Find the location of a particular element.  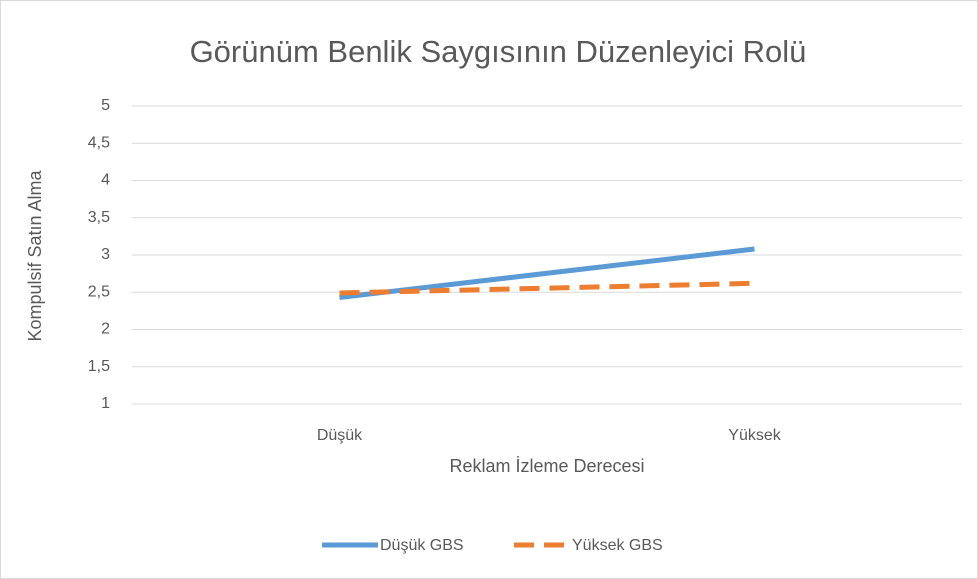

series-line is located at coordinates (547, 288).